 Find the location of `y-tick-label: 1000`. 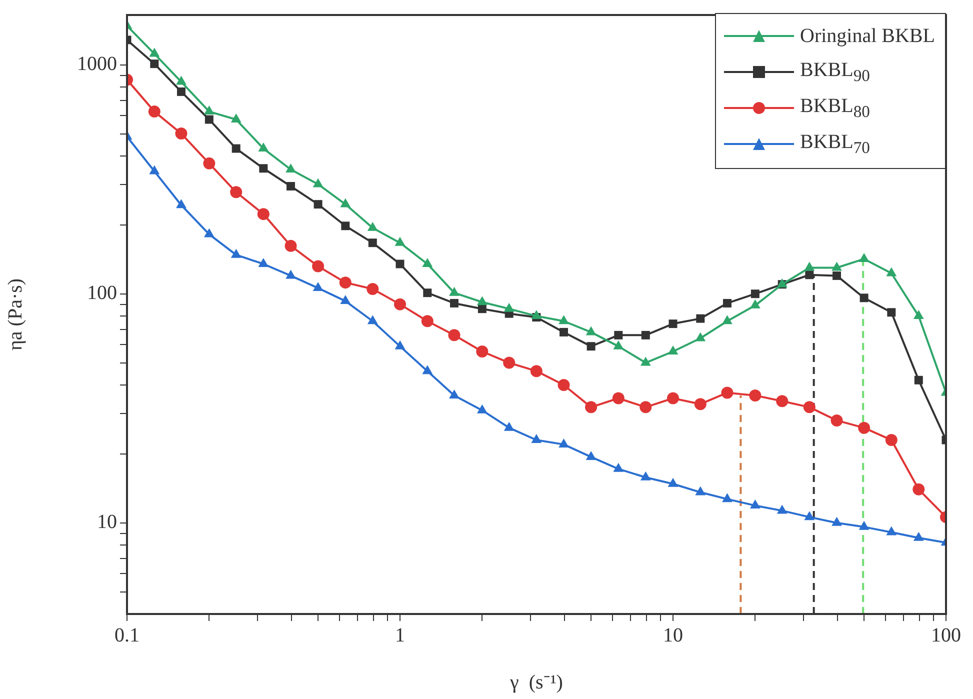

y-tick-label: 1000 is located at coordinates (97, 64).